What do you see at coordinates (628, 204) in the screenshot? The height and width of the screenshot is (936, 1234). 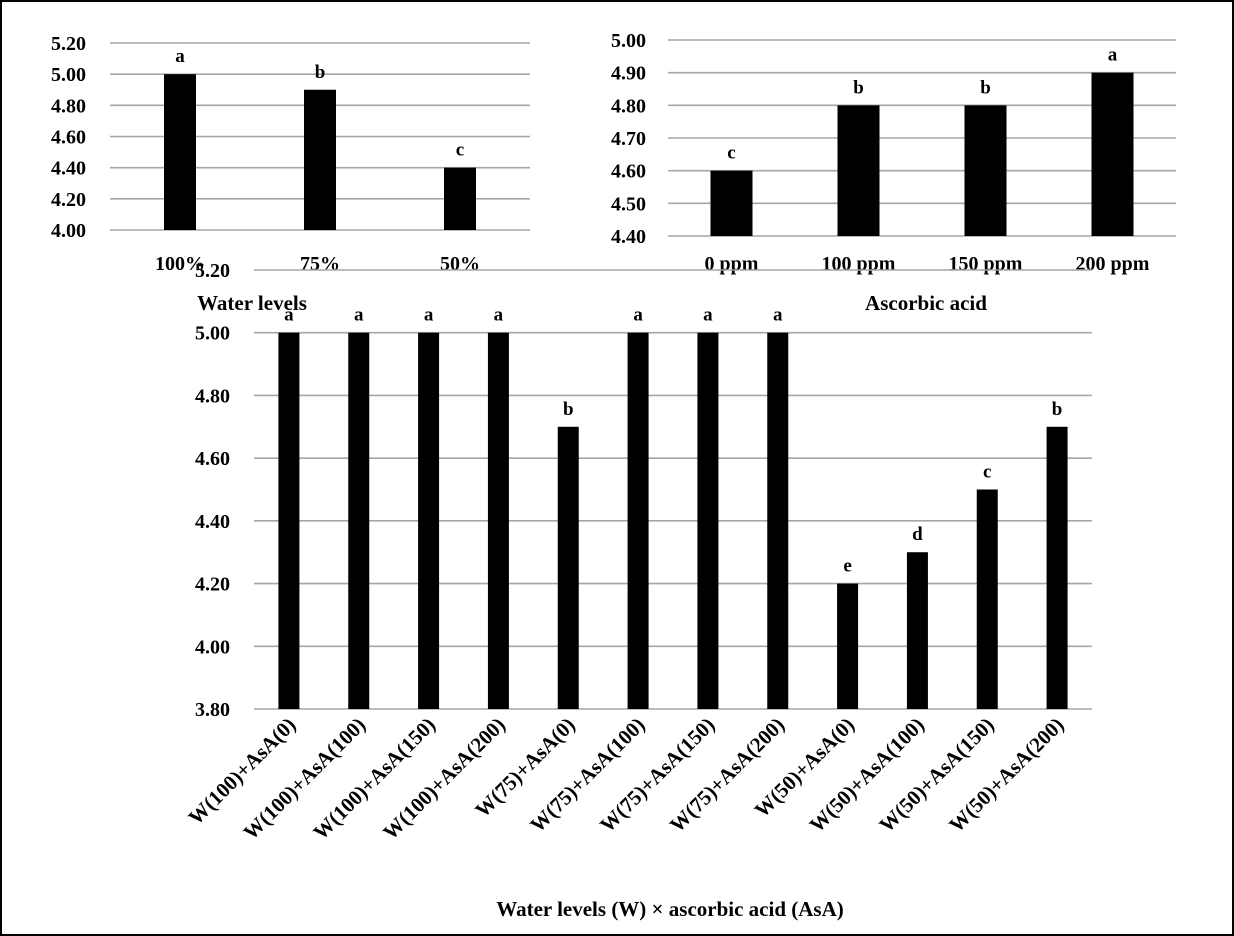 I see `y-tick-label: 4.50` at bounding box center [628, 204].